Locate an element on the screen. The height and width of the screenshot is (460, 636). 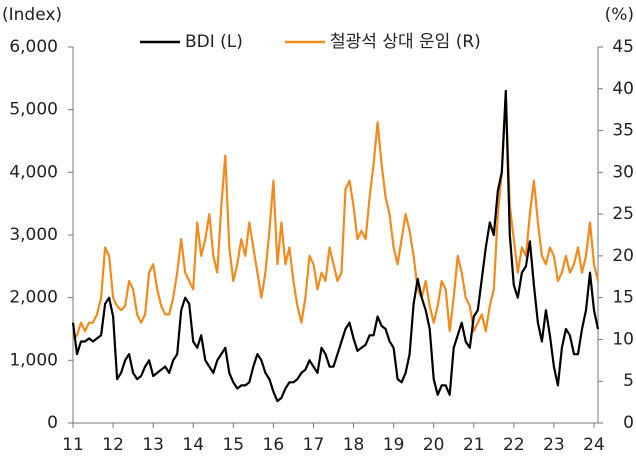
y2-tick-label: 10 is located at coordinates (623, 339).